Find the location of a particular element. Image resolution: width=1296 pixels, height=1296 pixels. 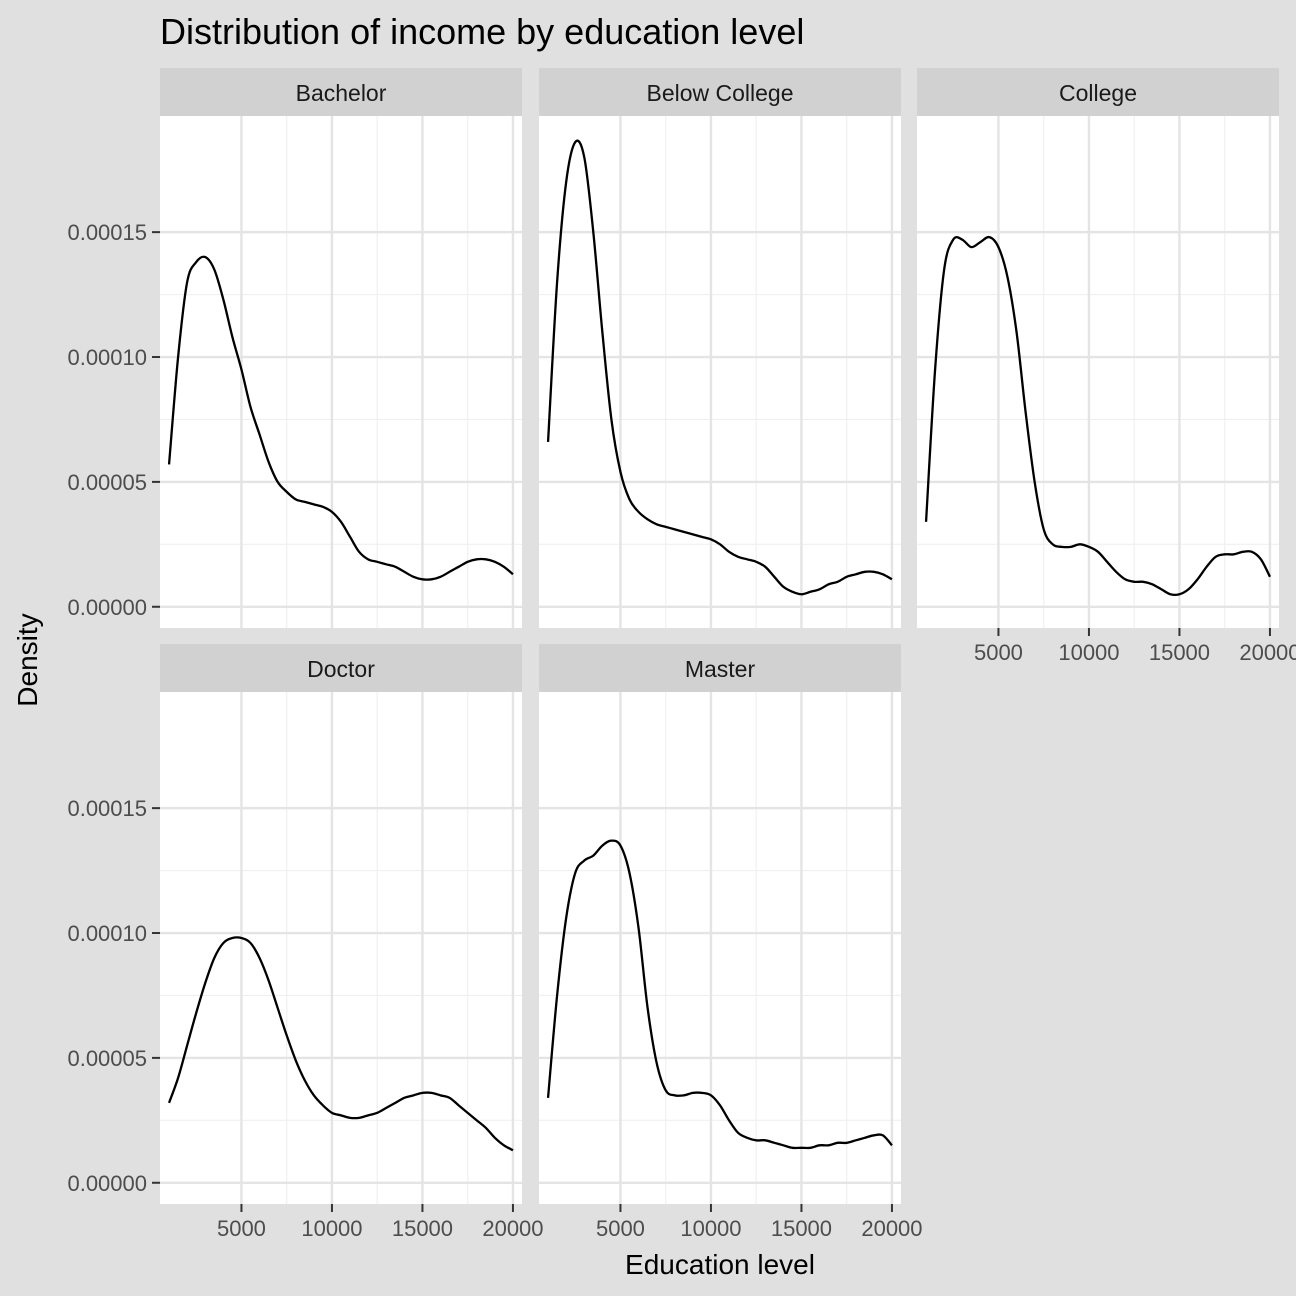

x-axis-title: Education level is located at coordinates (720, 1264).